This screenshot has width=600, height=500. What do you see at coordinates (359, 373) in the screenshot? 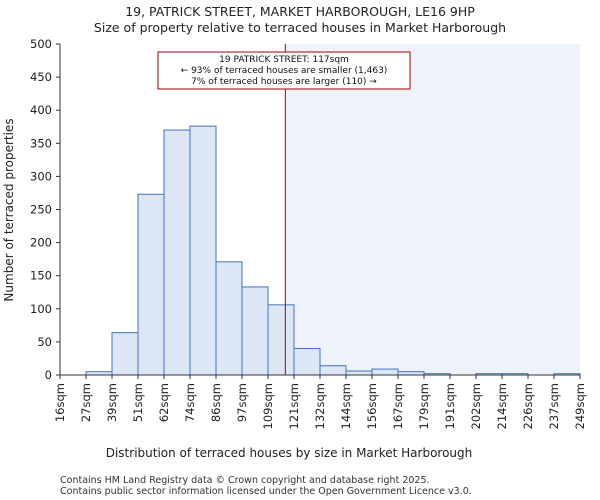
I see `bar-144sqm` at bounding box center [359, 373].